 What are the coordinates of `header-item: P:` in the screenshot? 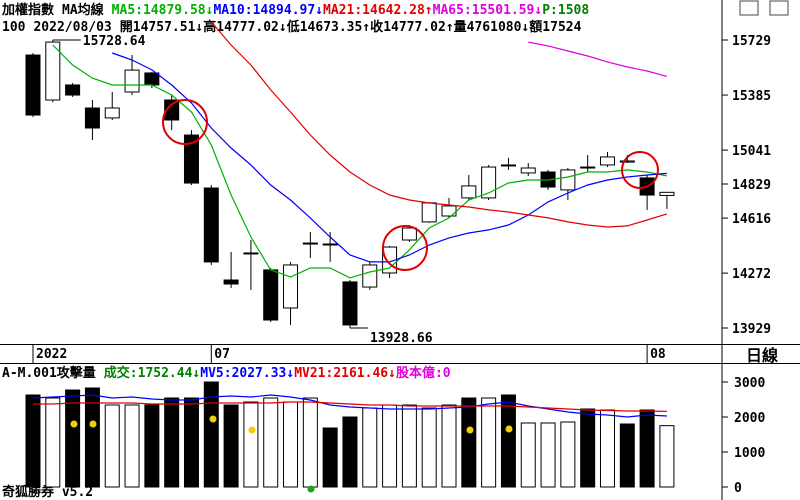 It's located at (550, 10).